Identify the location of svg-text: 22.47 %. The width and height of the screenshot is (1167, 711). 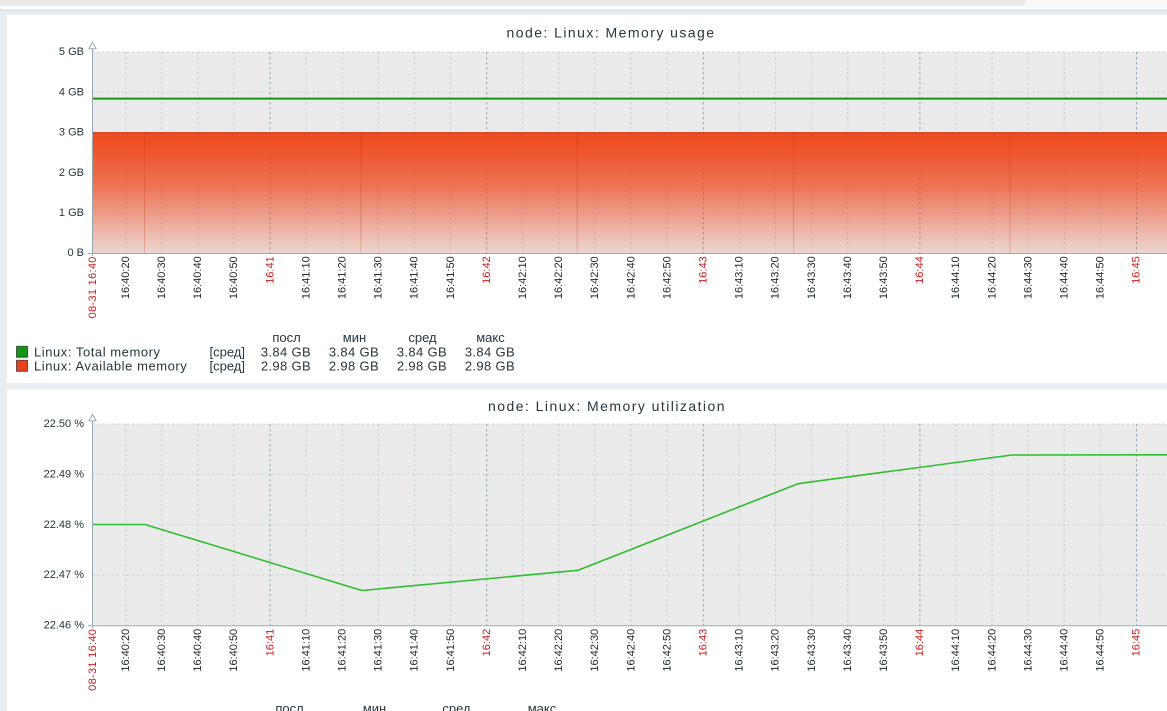
(64, 575).